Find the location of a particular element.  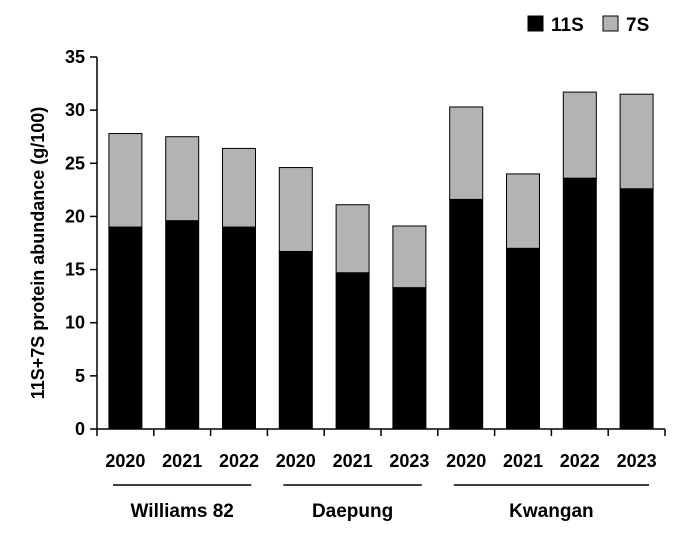

legend-swatch-11s is located at coordinates (535, 23).